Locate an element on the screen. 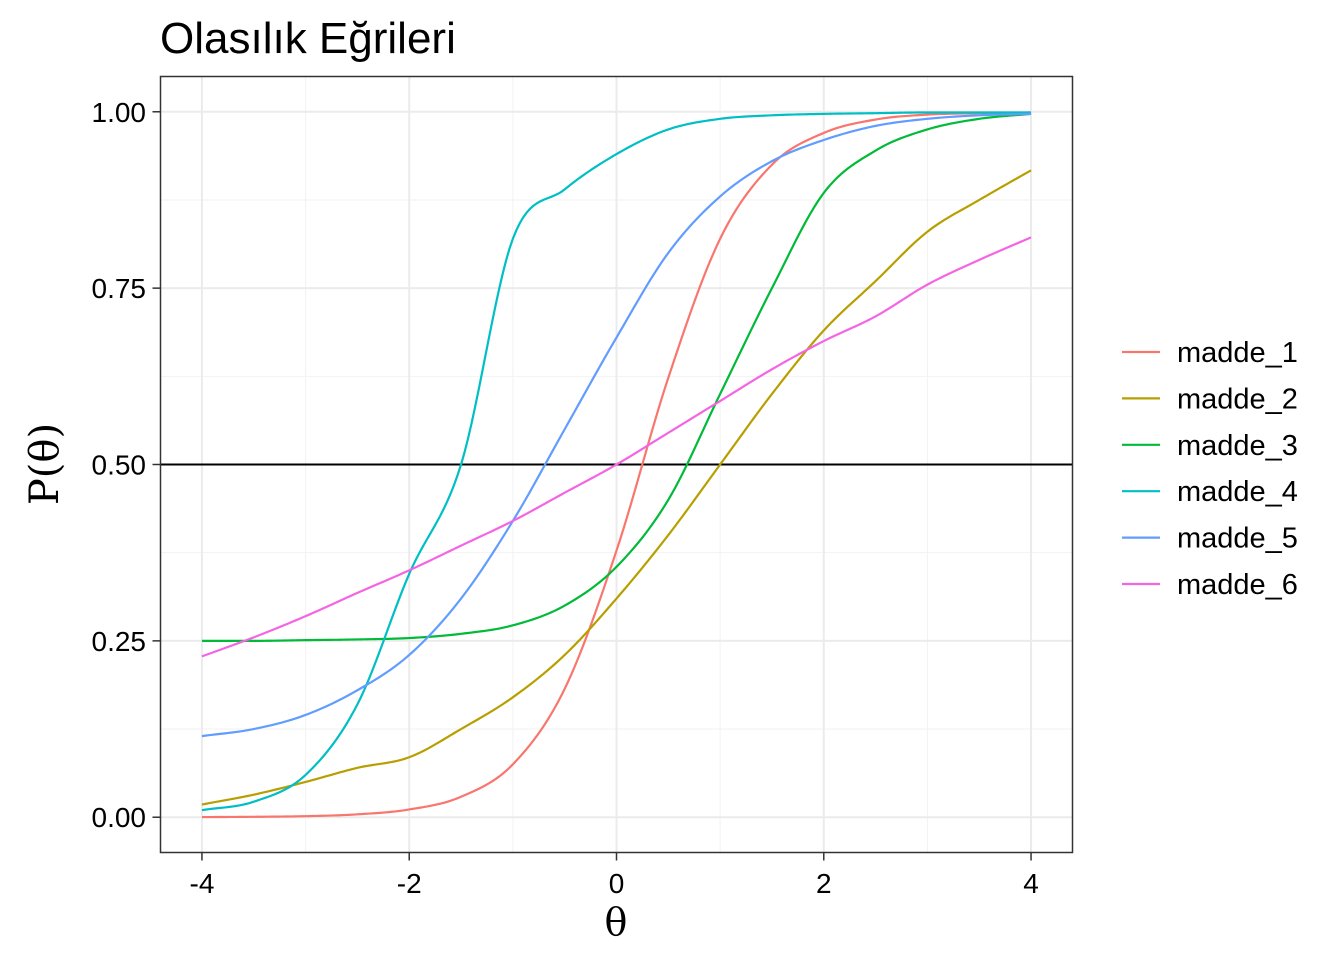 Image resolution: width=1344 pixels, height=960 pixels. y-axis: 0.00 0.25 0.50 0.75 1.00 is located at coordinates (126, 465).